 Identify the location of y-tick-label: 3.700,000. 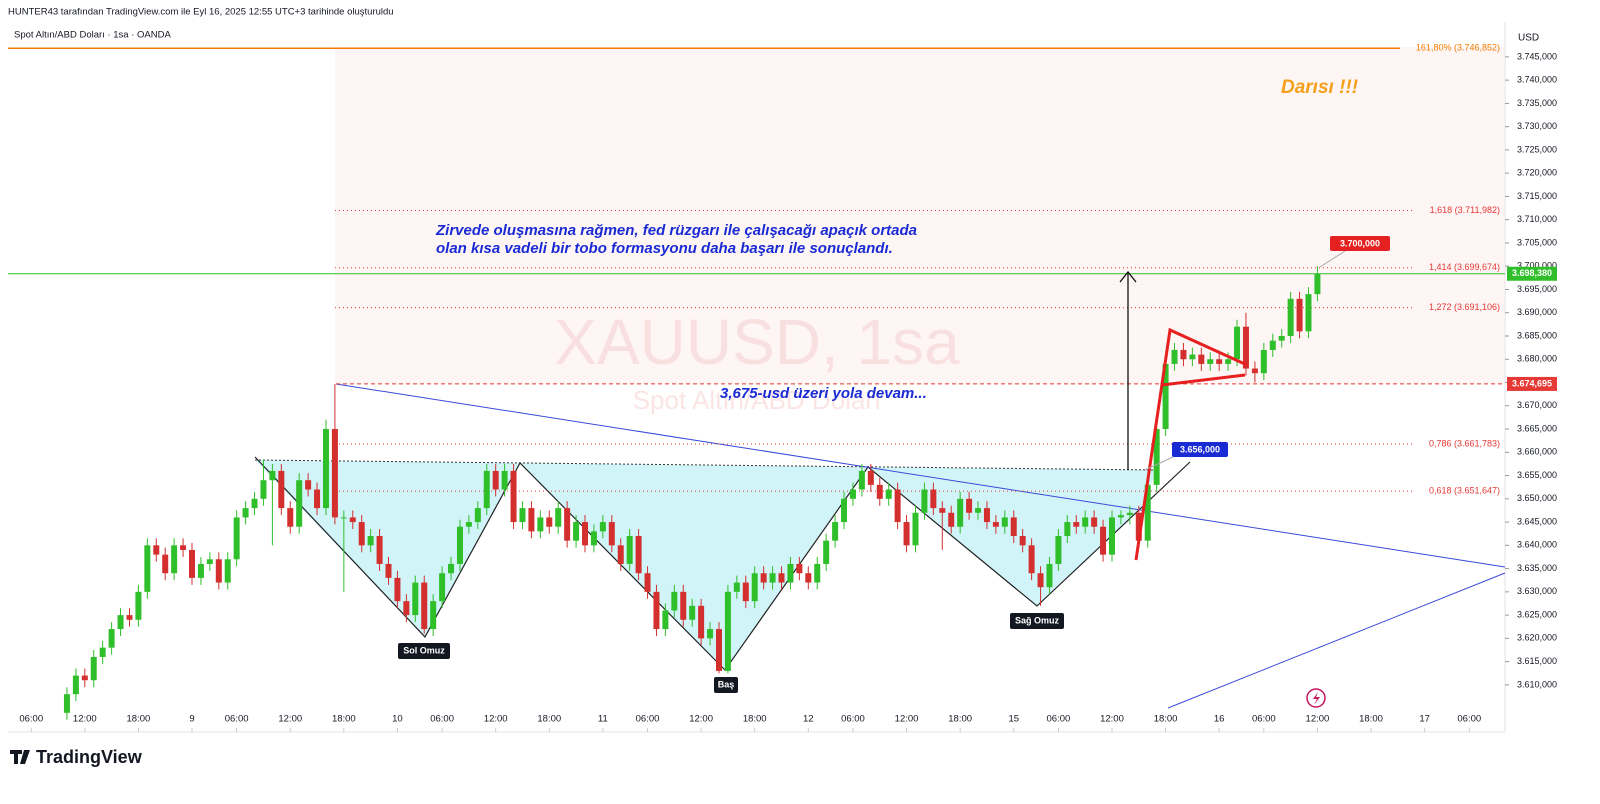
(1537, 266).